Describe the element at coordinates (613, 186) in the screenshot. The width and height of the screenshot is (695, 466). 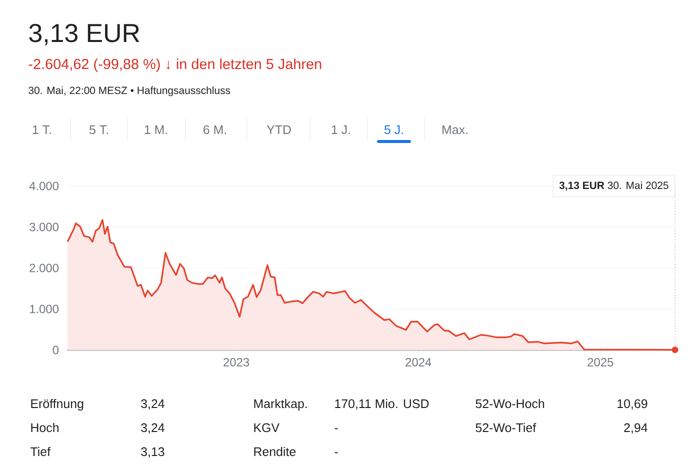
I see `annotation: 3,13 EUR 30. Mai 2025` at that location.